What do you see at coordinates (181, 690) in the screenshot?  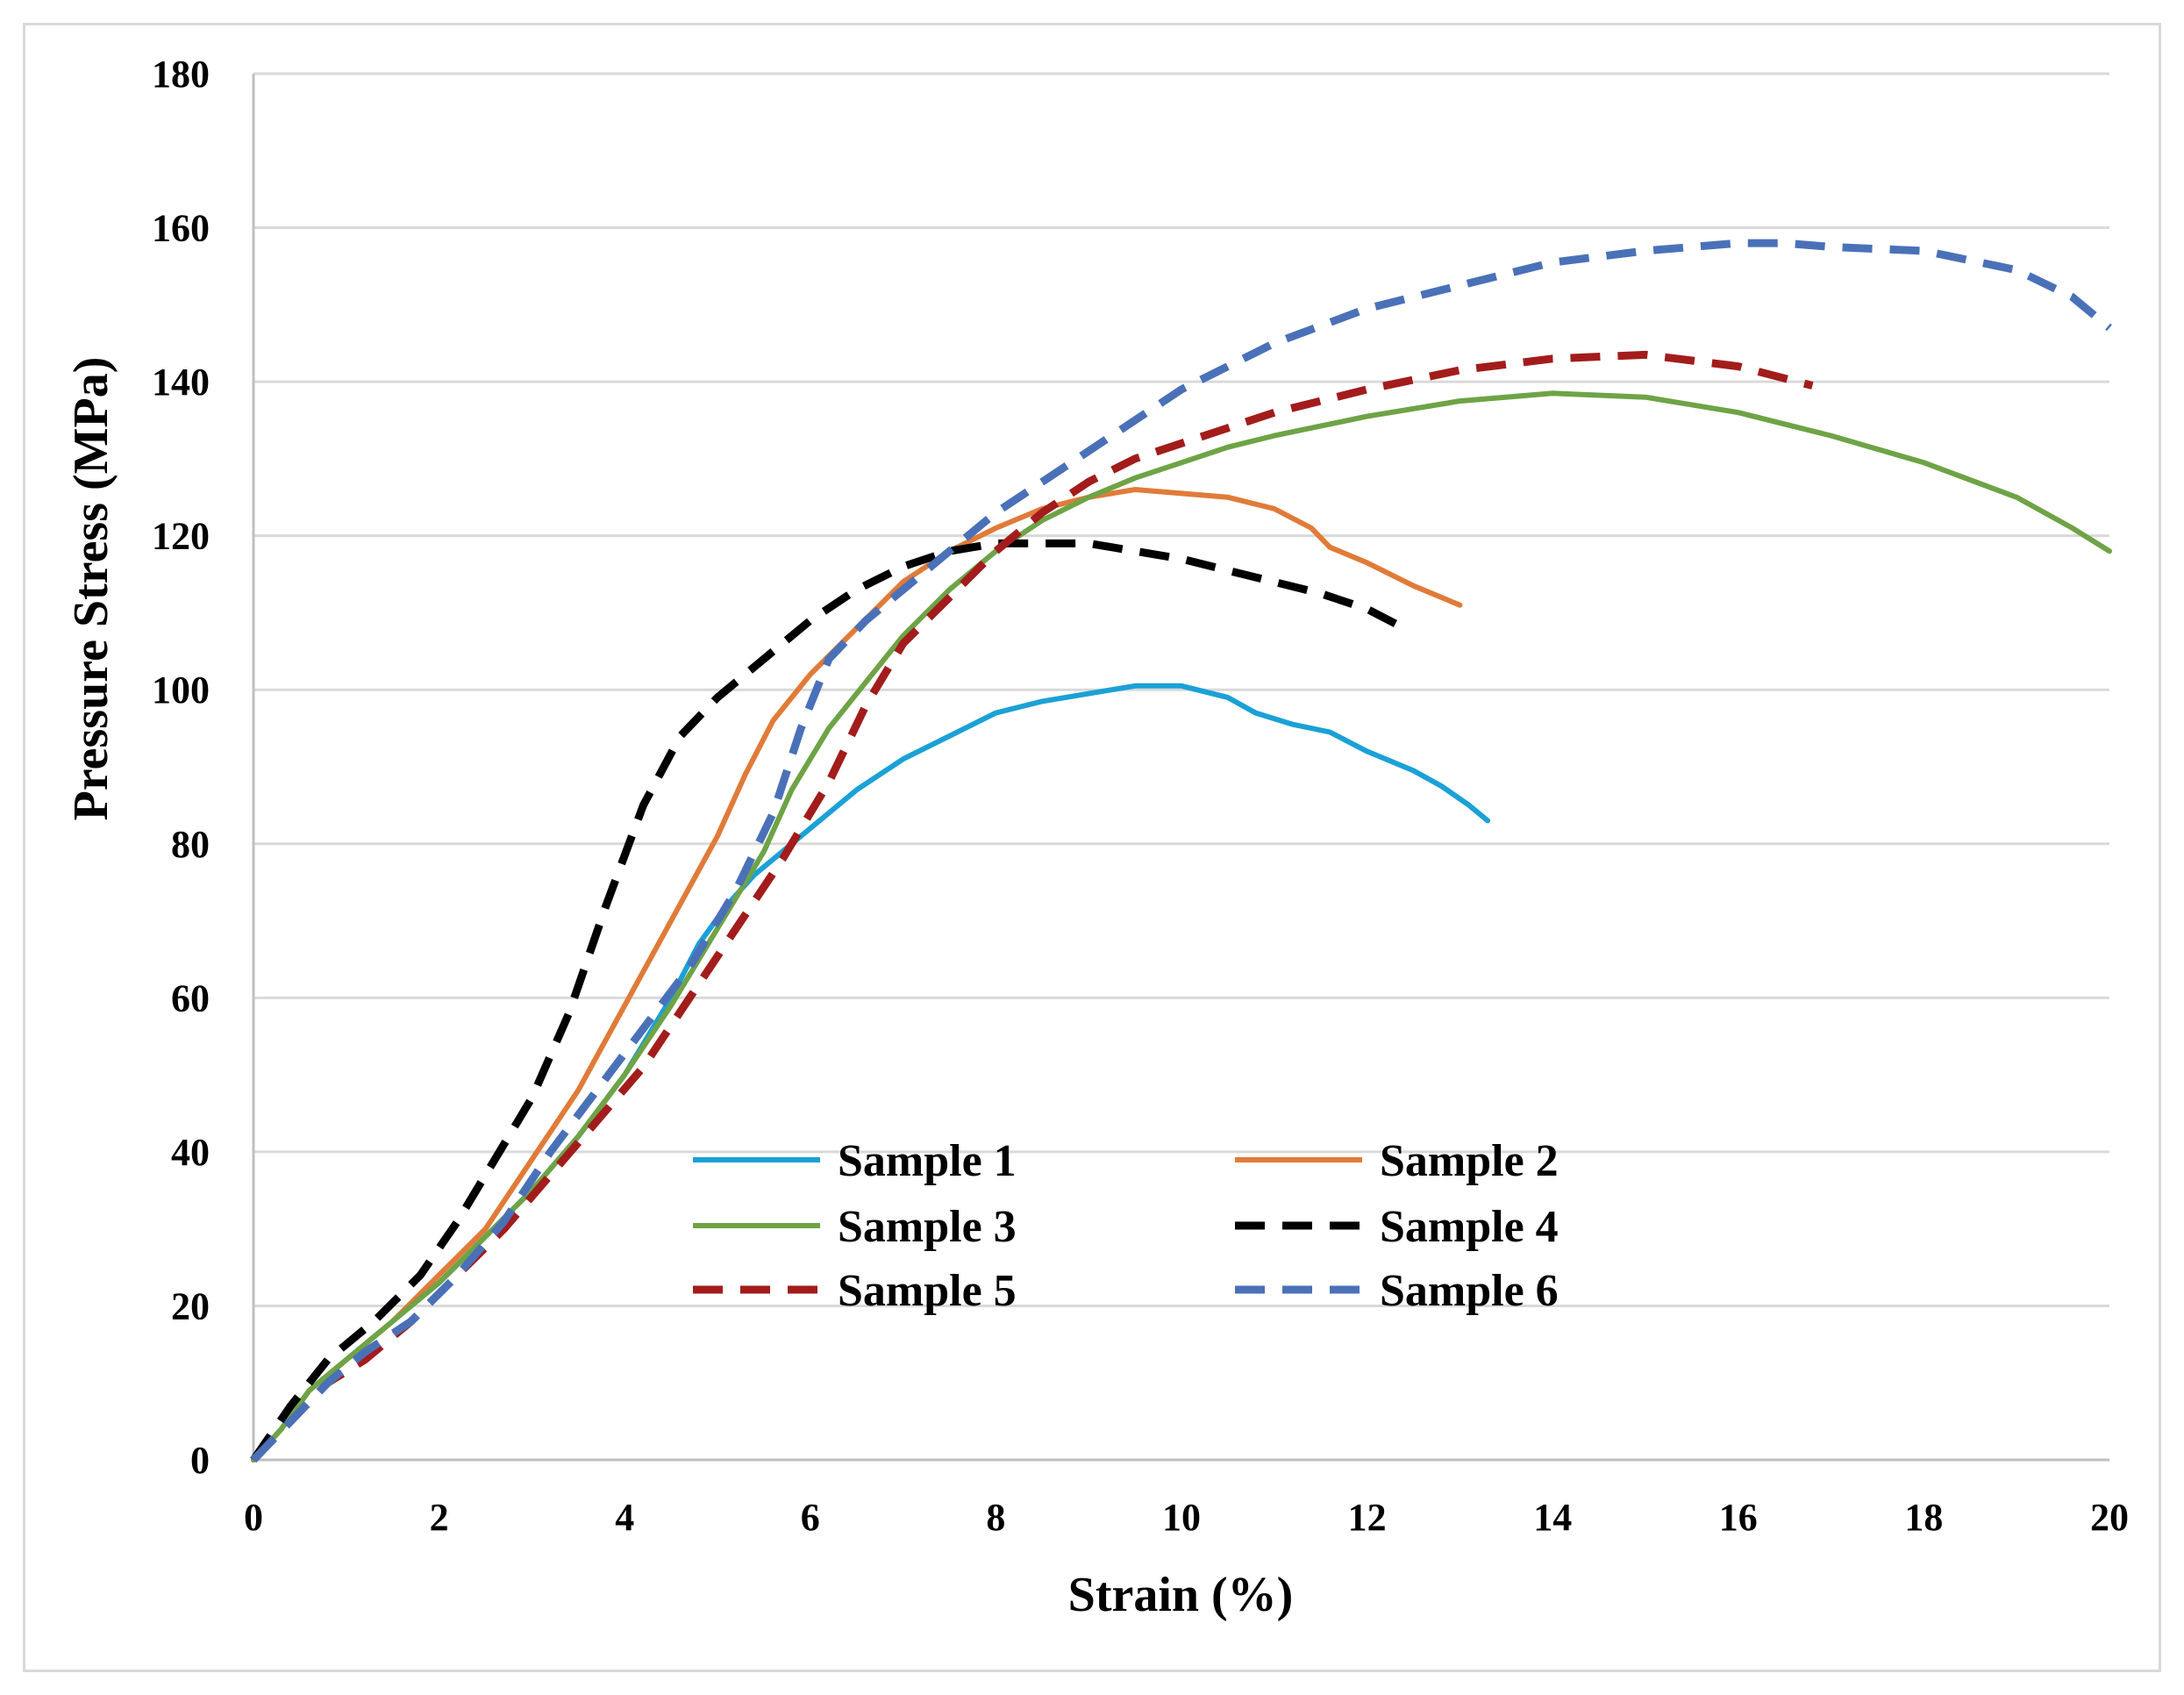 I see `y-tick-label: 100` at bounding box center [181, 690].